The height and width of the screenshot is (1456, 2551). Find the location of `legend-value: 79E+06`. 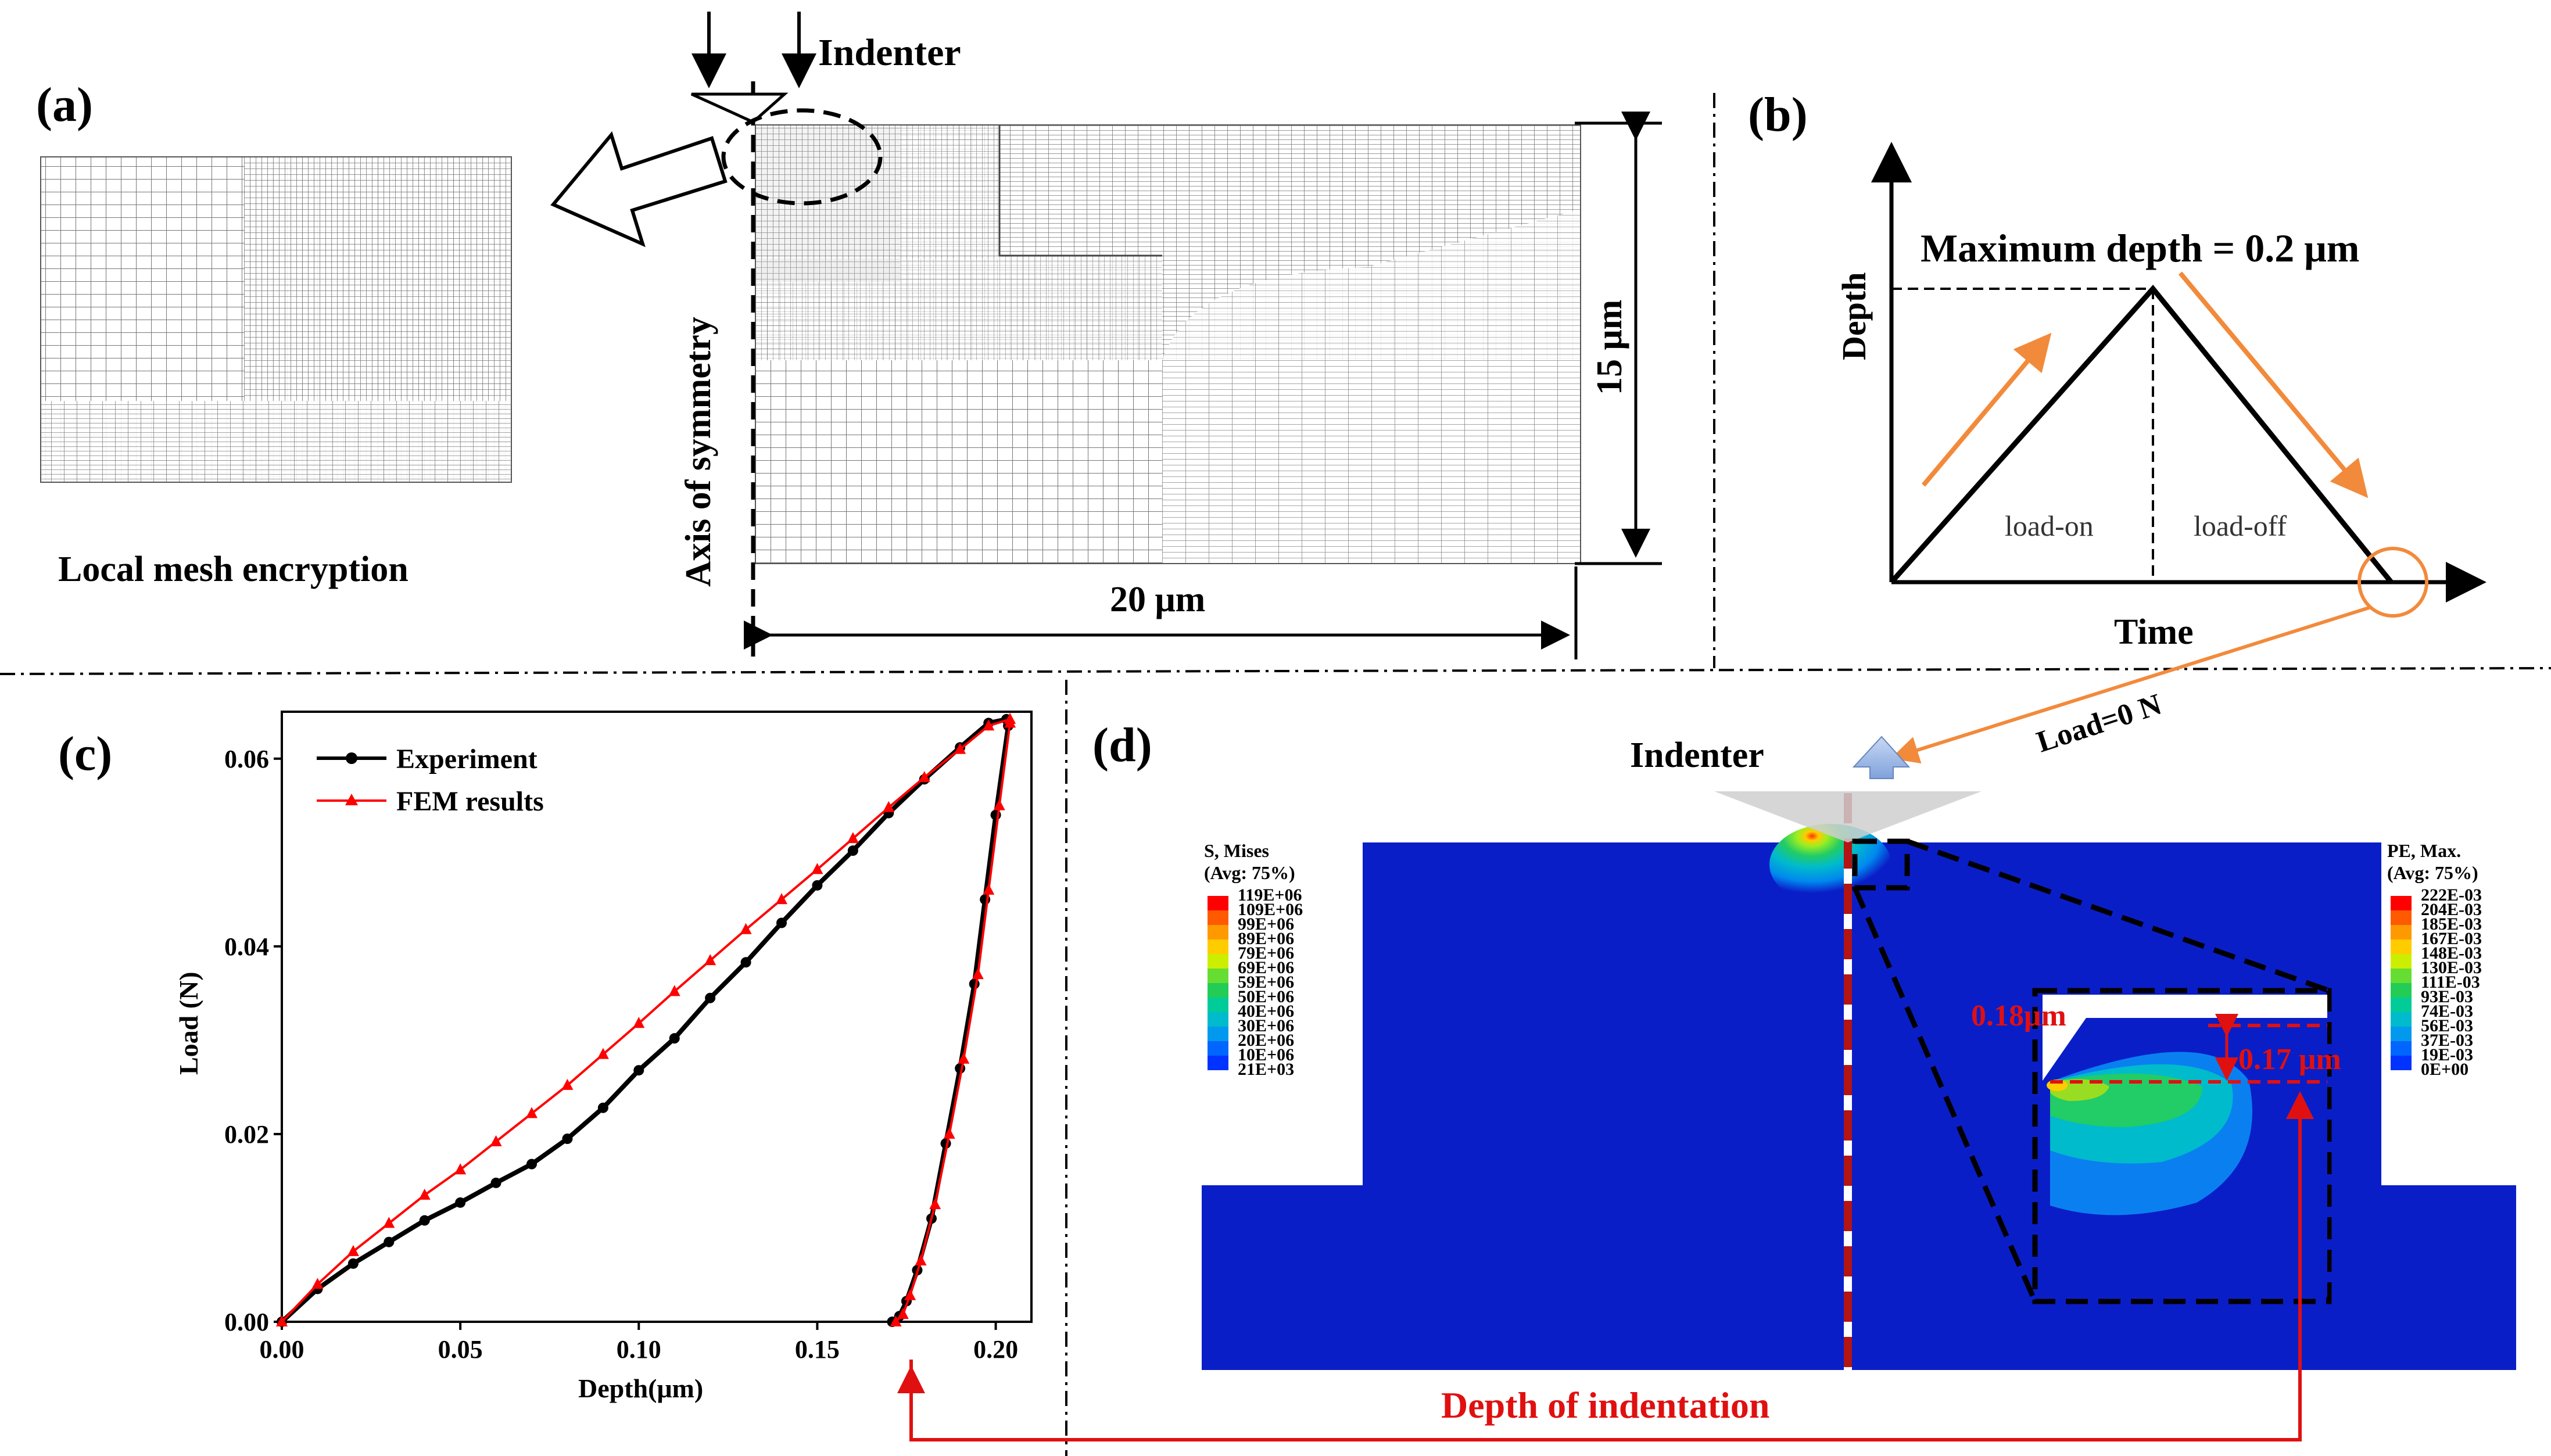

legend-value: 79E+06 is located at coordinates (1266, 954).